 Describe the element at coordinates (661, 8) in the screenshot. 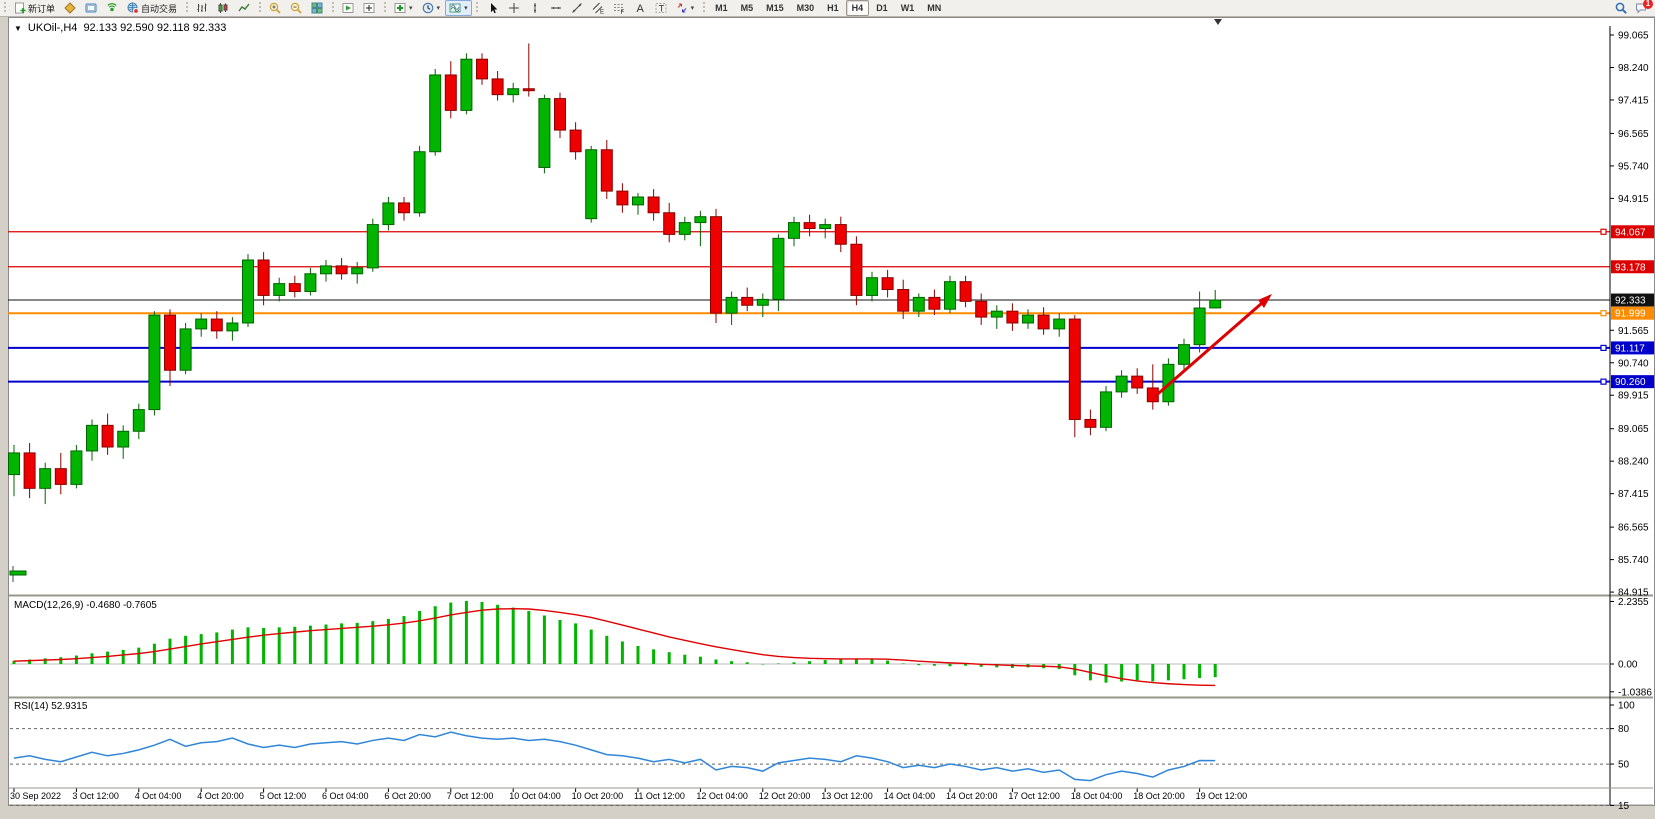

I see `text-label-button: T` at that location.